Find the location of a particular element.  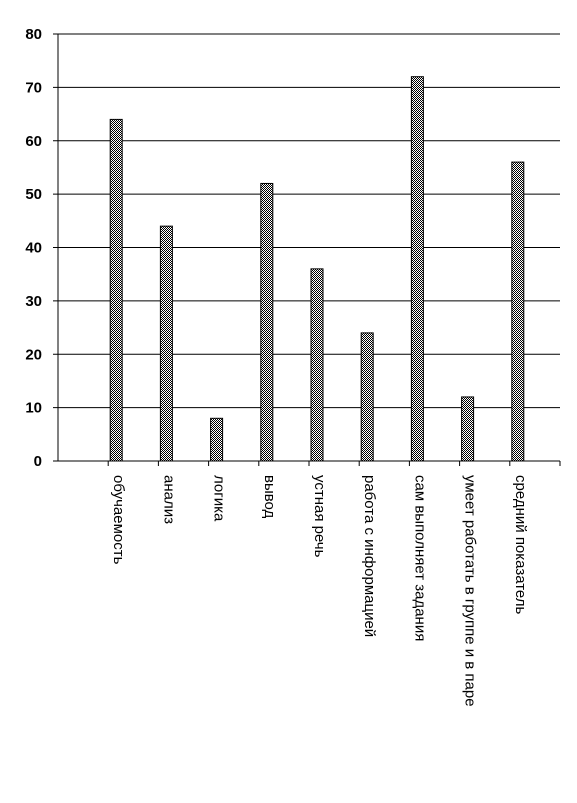

y-tick-label-70: 70 is located at coordinates (33, 87).